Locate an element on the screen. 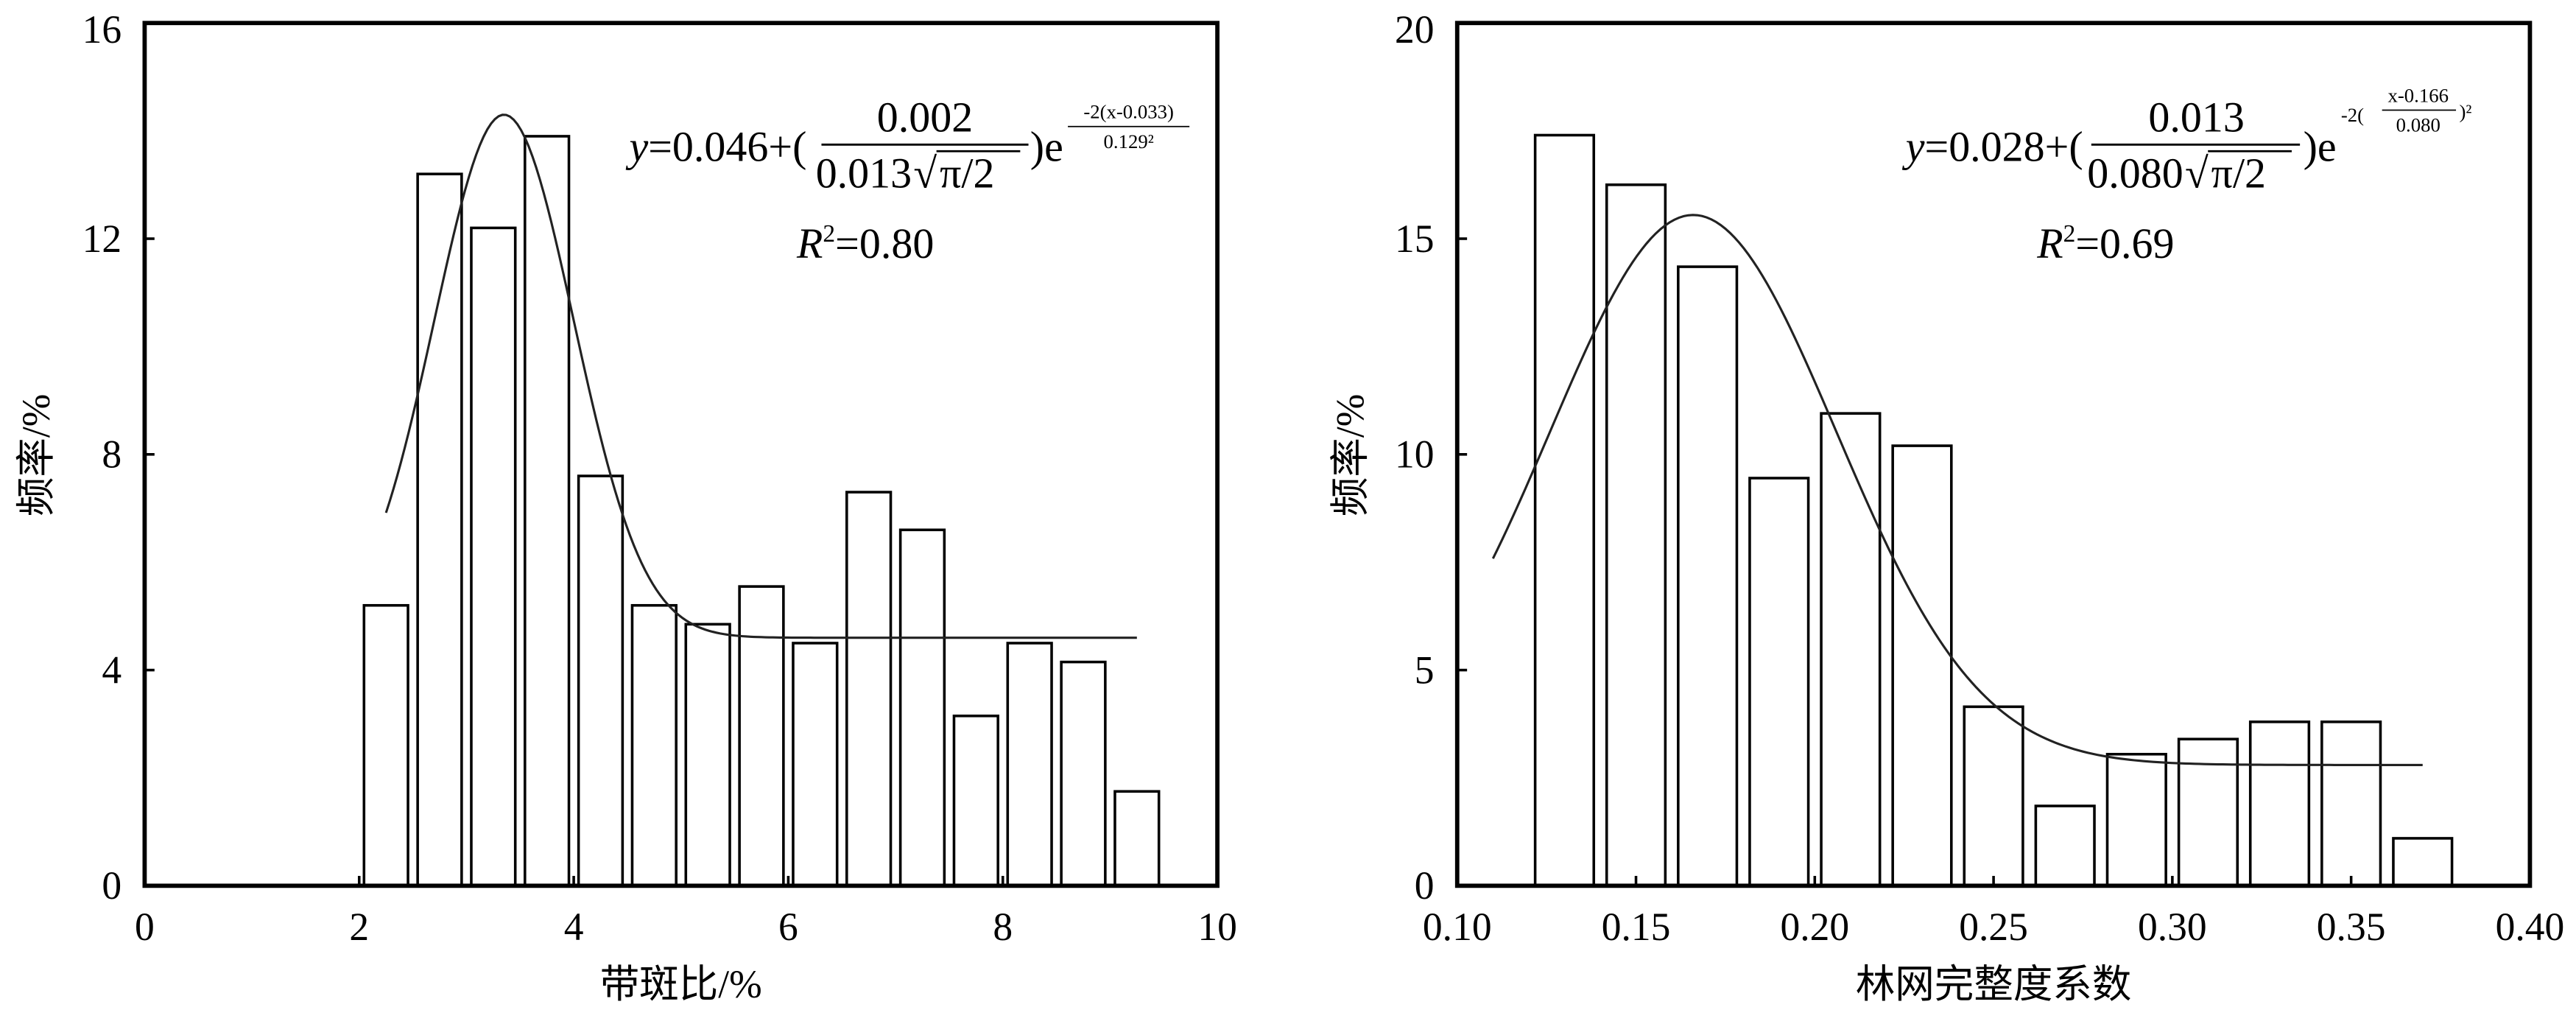  svg-text: R2=0.80 is located at coordinates (865, 244).